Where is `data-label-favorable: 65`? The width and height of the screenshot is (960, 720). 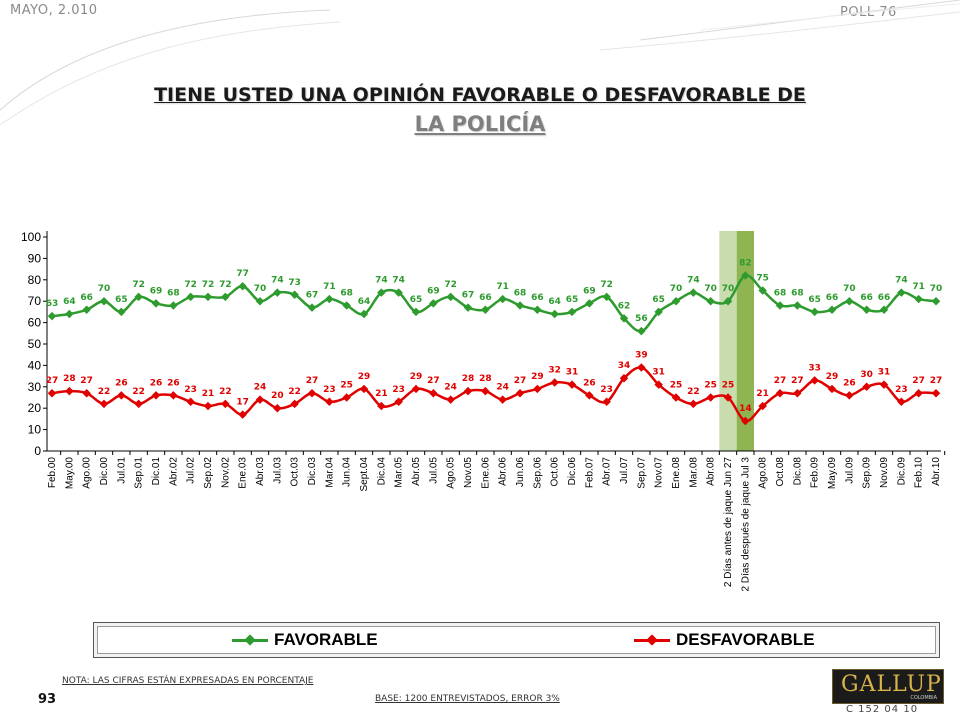
data-label-favorable: 65 is located at coordinates (658, 300).